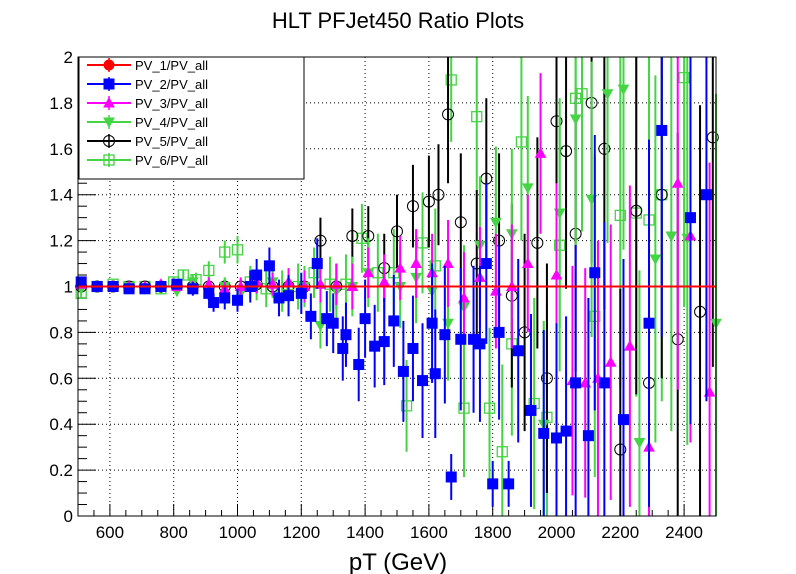  I want to click on legend-label: PV_6/PV_all, so click(171, 160).